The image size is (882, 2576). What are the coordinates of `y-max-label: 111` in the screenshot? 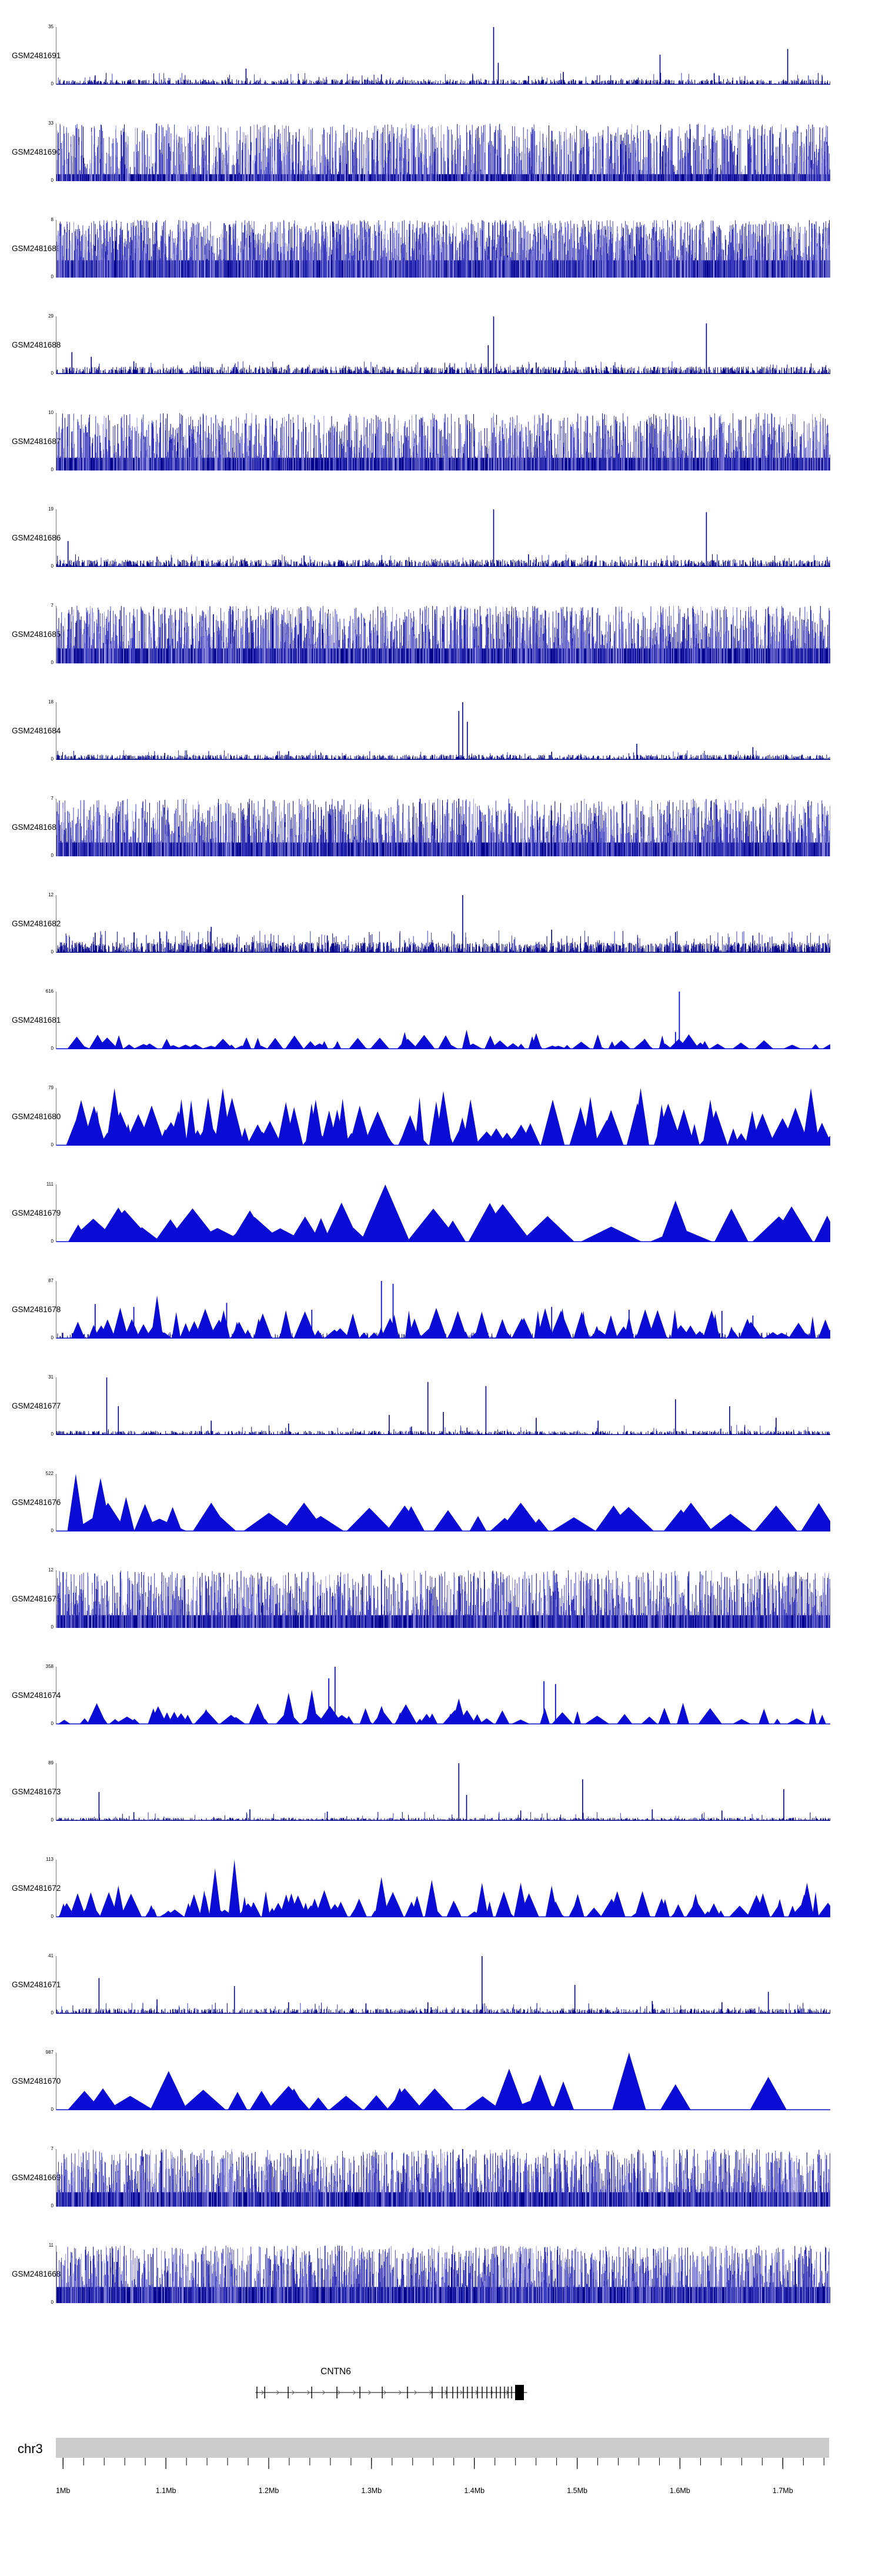 It's located at (50, 1184).